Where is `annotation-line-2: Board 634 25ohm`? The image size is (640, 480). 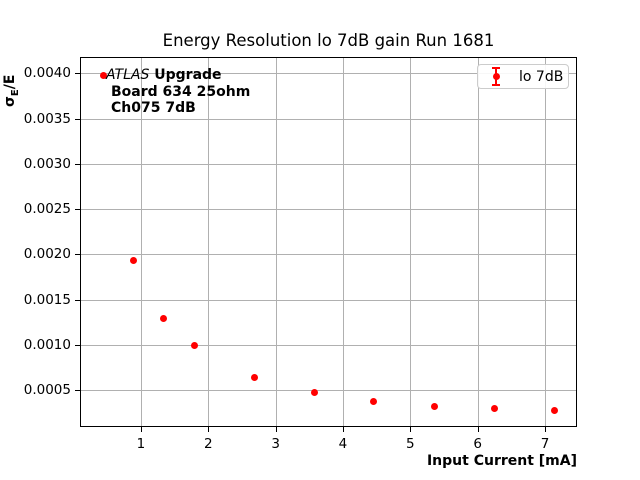 annotation-line-2: Board 634 25ohm is located at coordinates (181, 91).